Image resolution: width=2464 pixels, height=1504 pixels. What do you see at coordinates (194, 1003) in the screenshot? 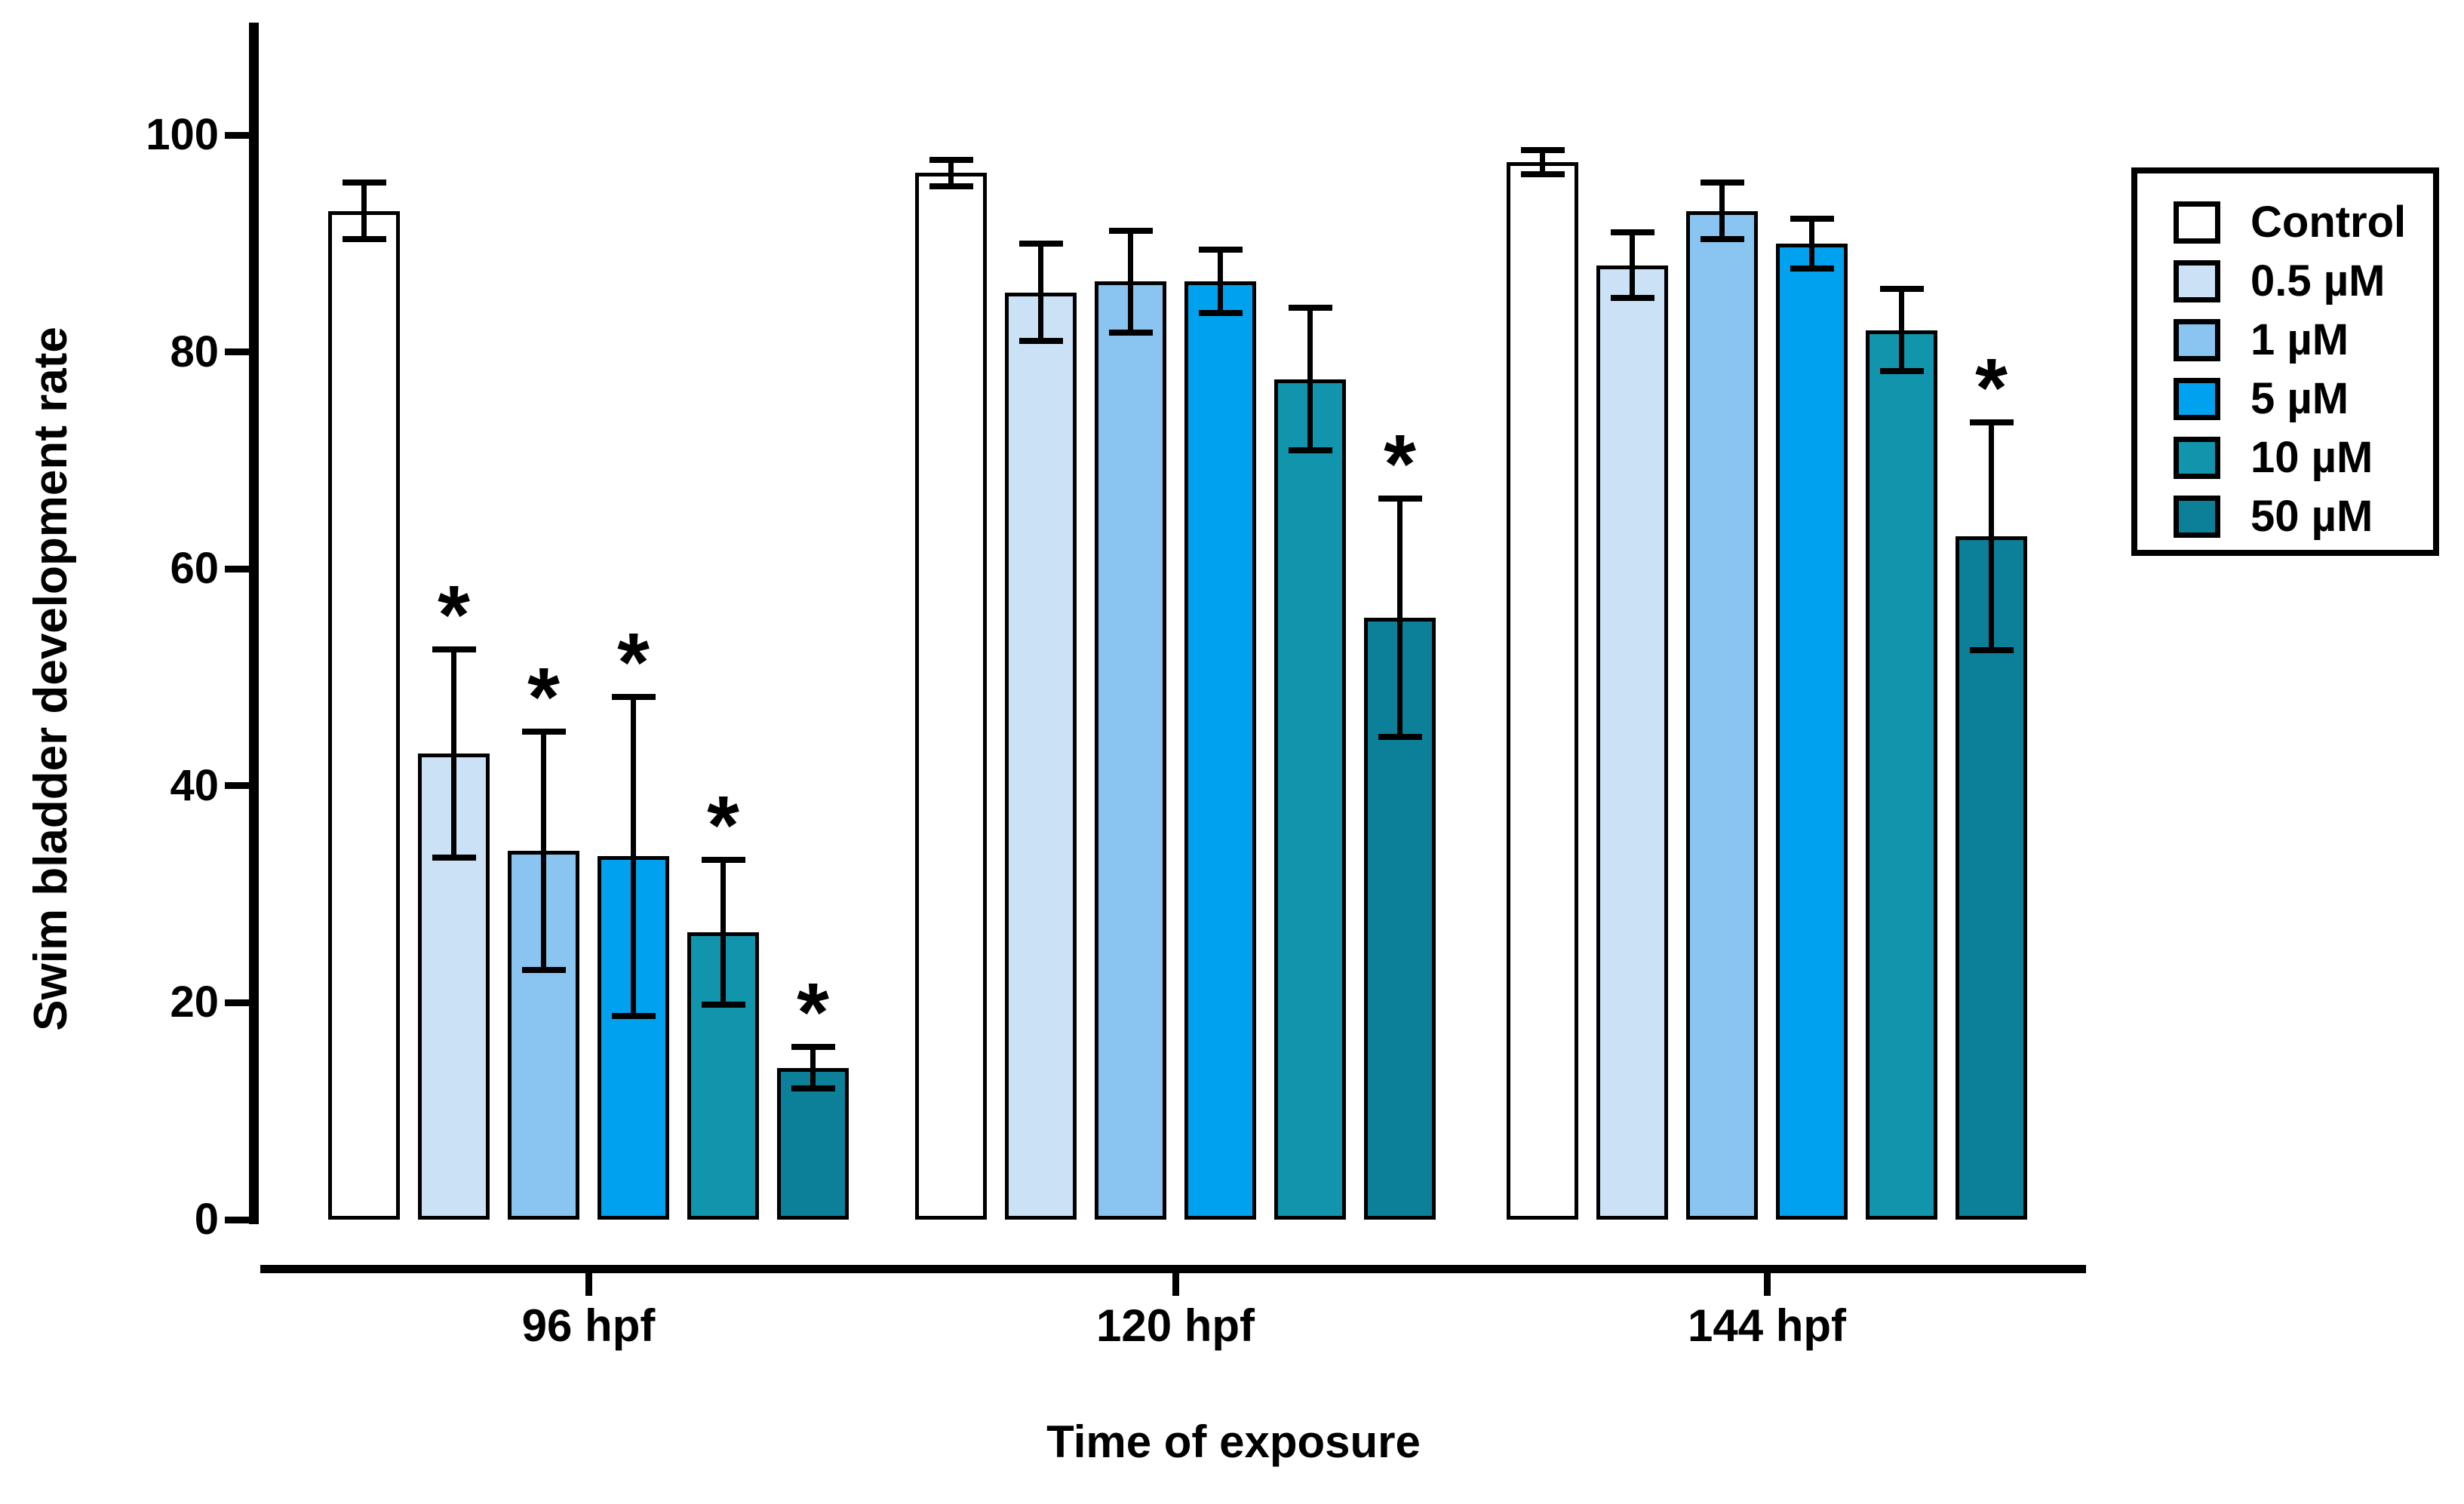
I see `y-tick-label: 20` at bounding box center [194, 1003].